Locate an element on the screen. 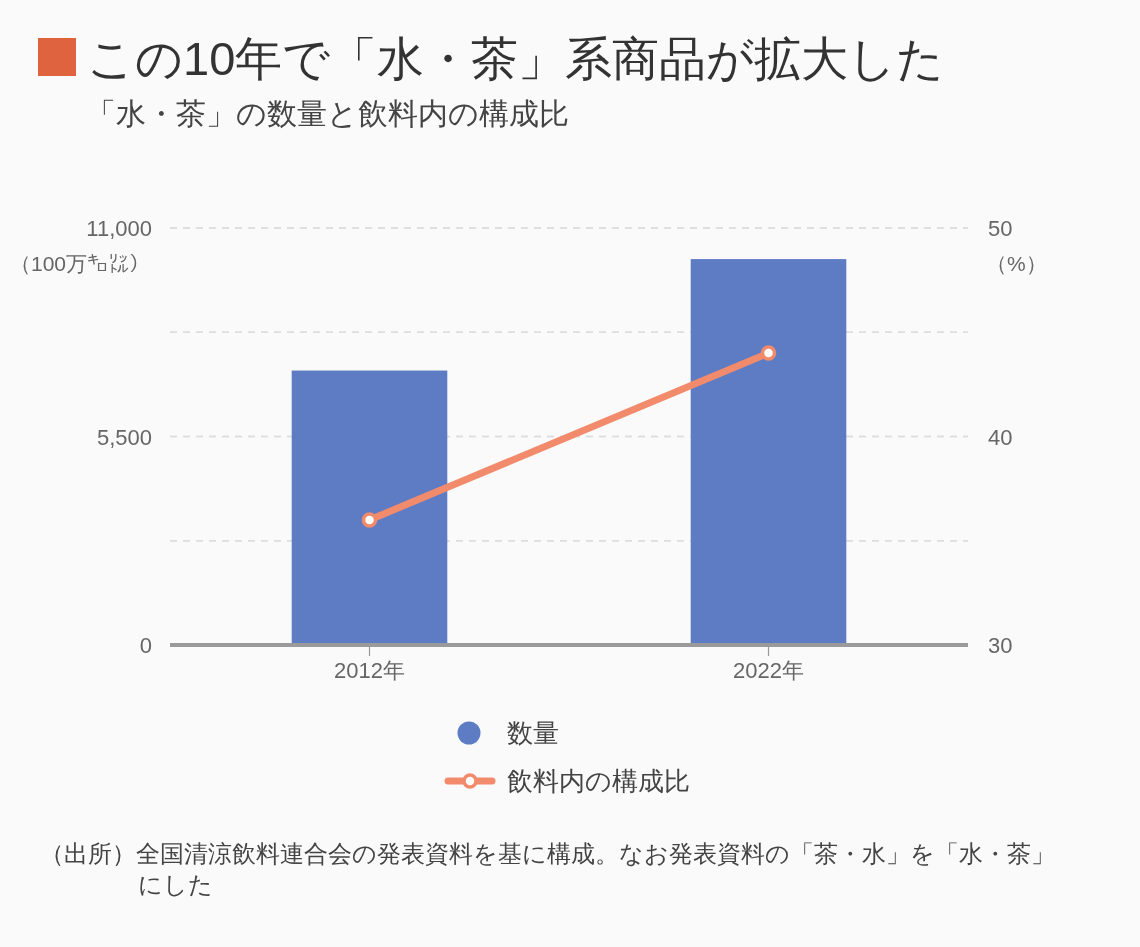 This screenshot has height=947, width=1140. legend-label: 飲料内の構成比 is located at coordinates (598, 781).